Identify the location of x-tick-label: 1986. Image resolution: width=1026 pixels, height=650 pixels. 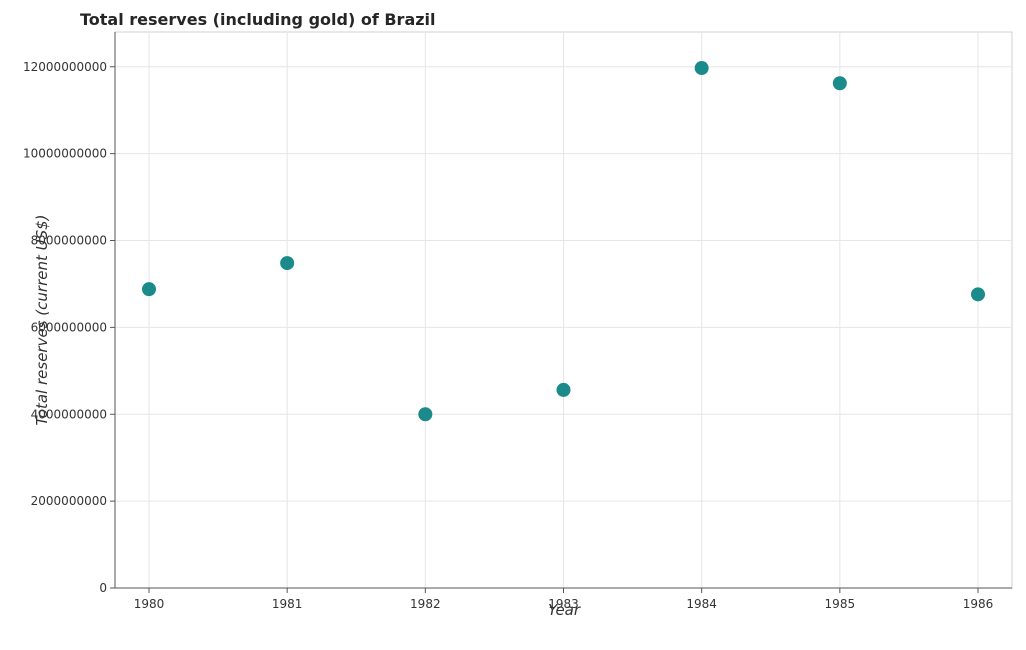
(978, 604).